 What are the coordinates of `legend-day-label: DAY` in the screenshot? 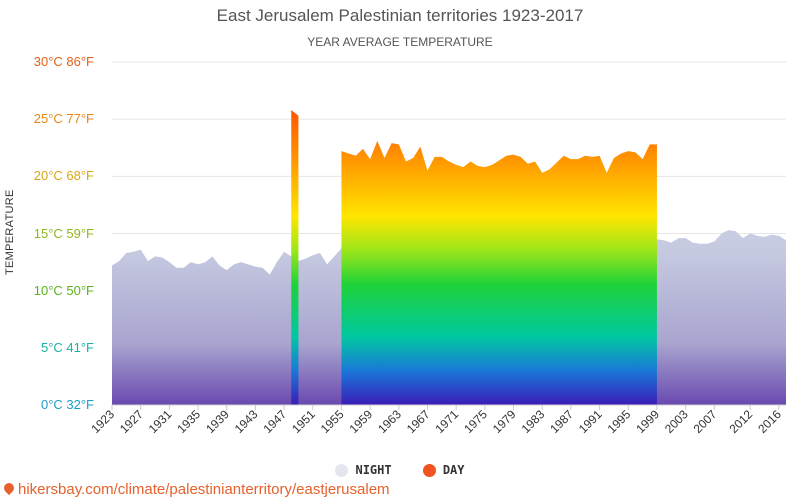 It's located at (453, 470).